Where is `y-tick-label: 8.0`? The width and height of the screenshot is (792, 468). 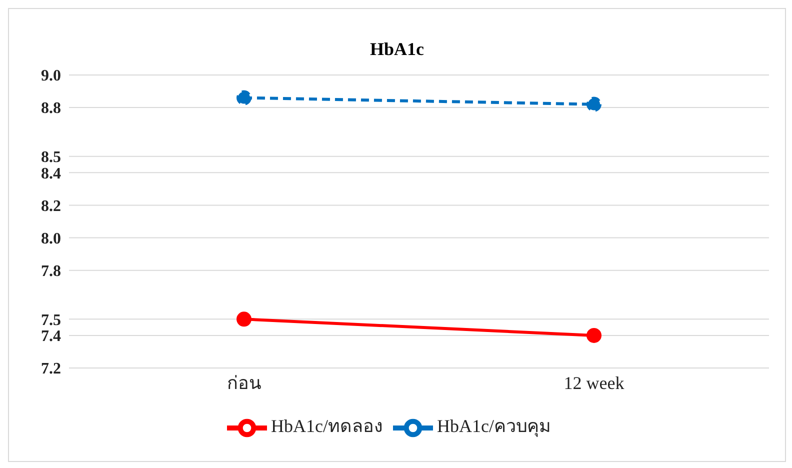
y-tick-label: 8.0 is located at coordinates (51, 239).